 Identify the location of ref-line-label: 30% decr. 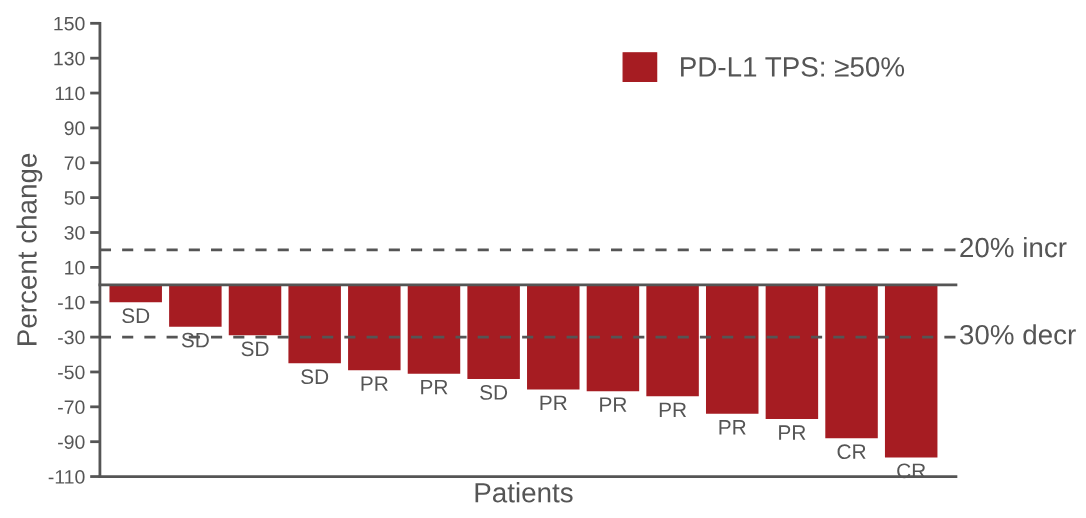
(1017, 334).